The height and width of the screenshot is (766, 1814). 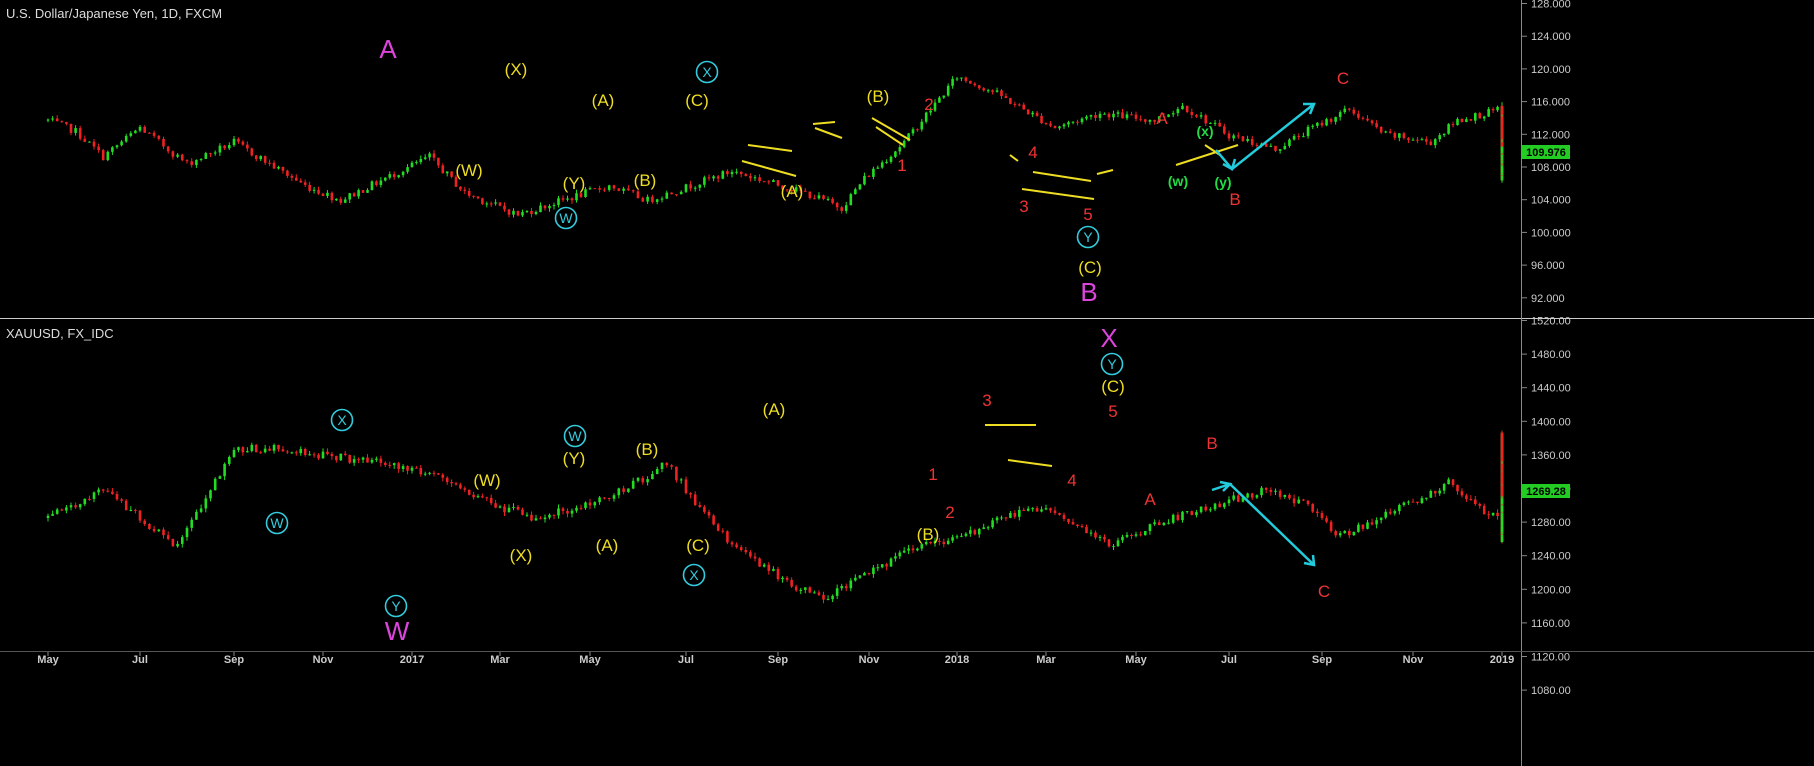 I want to click on svg-text: A, so click(x=1150, y=499).